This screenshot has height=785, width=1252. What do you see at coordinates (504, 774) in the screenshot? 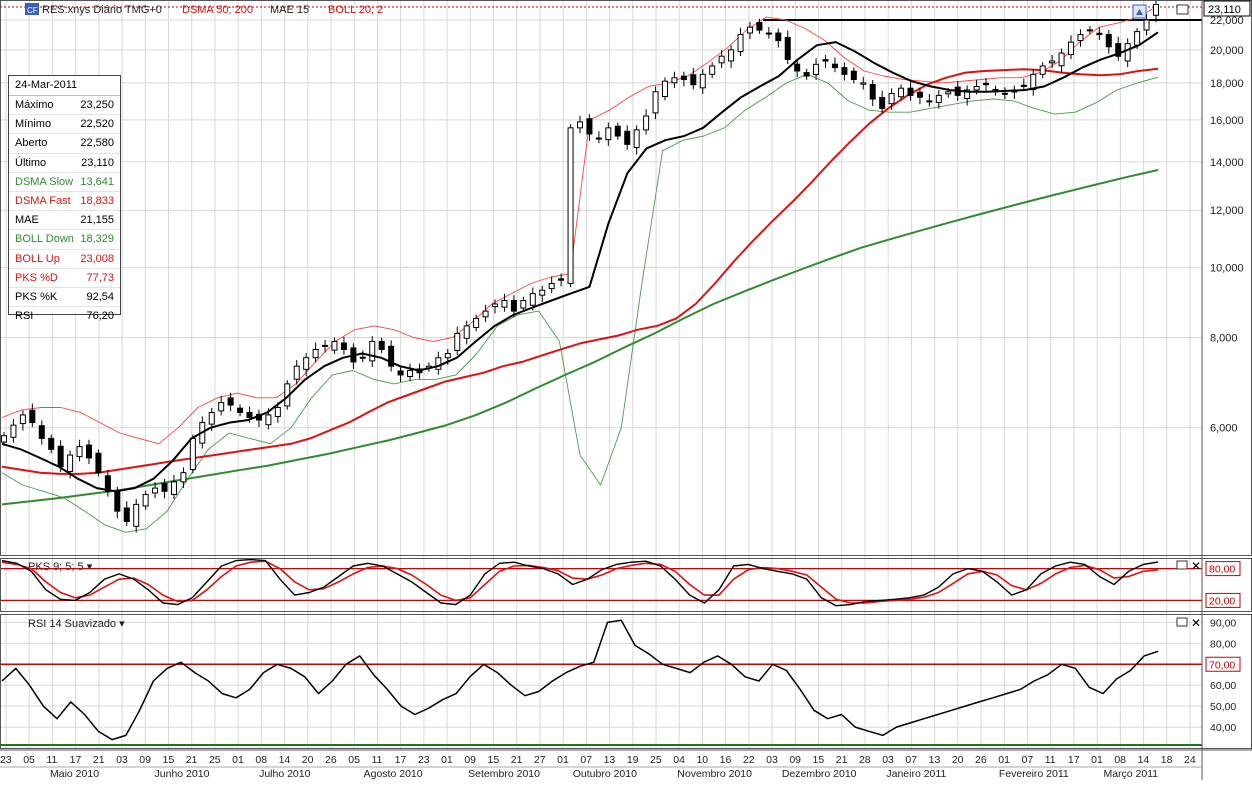
I see `x-axis-month-label: Setembro 2010` at bounding box center [504, 774].